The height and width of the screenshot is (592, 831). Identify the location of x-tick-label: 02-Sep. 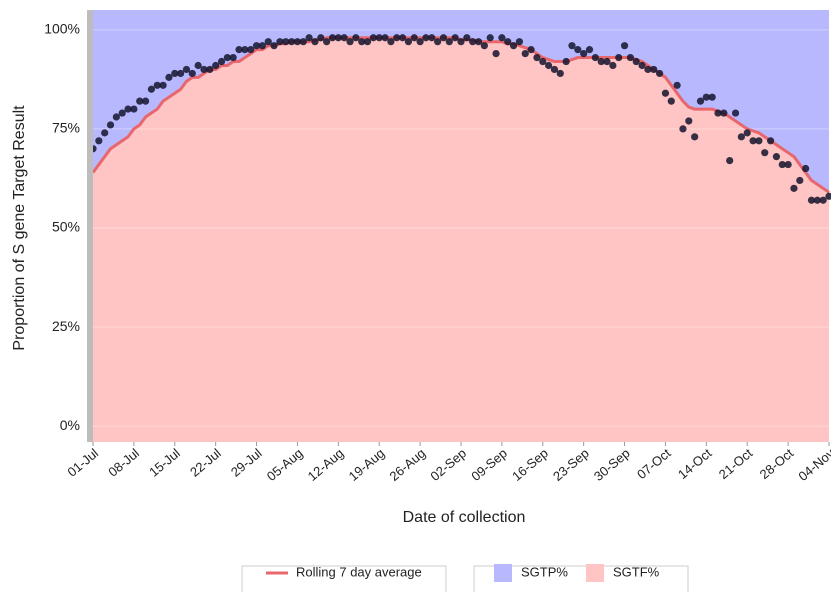
(448, 464).